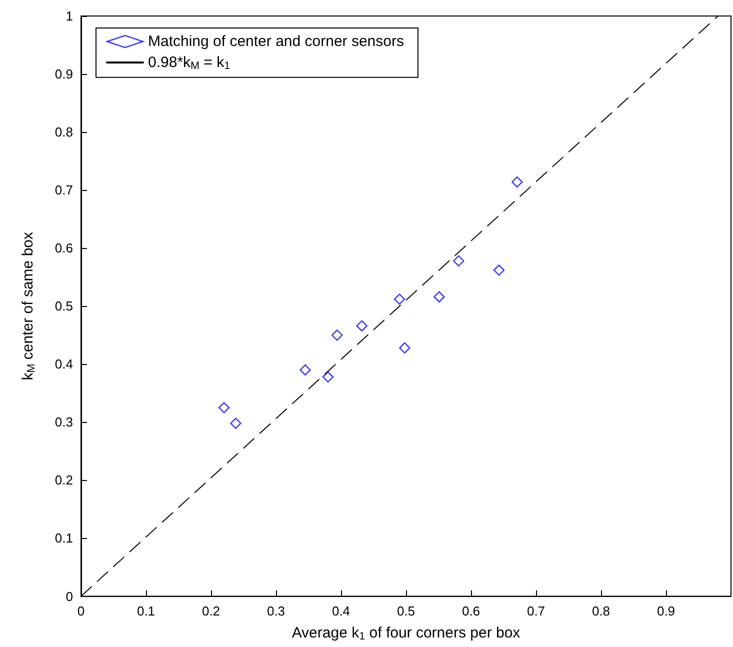  What do you see at coordinates (146, 610) in the screenshot?
I see `x-tick-label: 0.1` at bounding box center [146, 610].